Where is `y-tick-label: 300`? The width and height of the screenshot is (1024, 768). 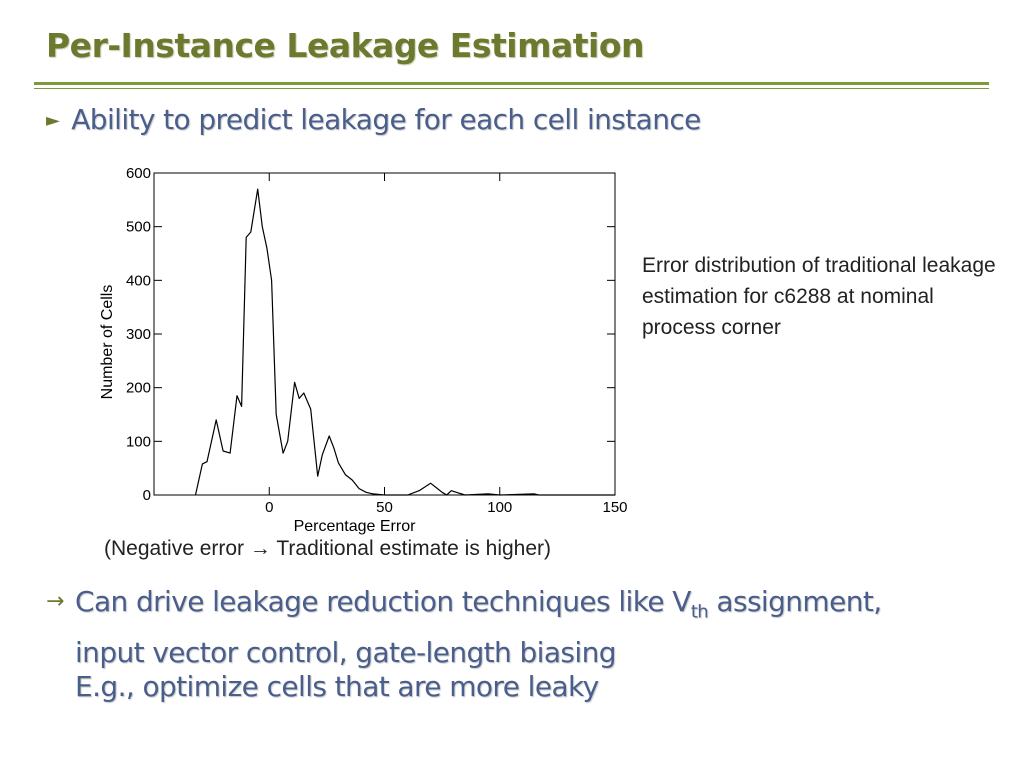
y-tick-label: 300 is located at coordinates (138, 334).